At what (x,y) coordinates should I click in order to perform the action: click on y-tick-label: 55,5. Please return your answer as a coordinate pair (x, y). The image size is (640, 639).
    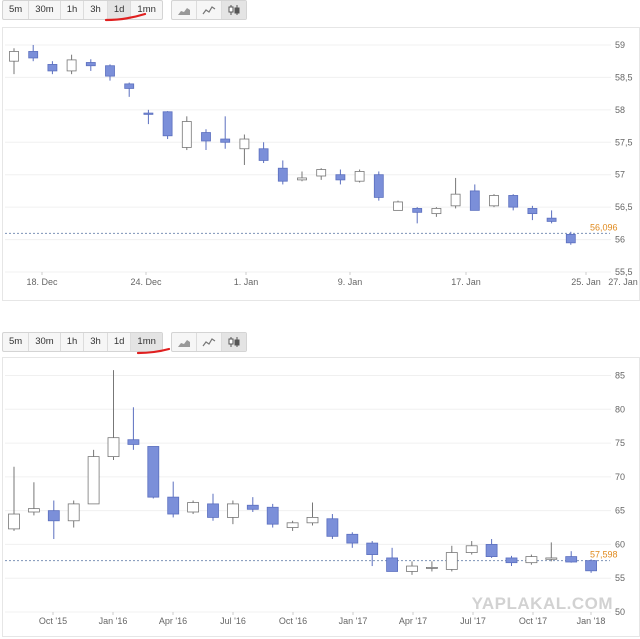
    Looking at the image, I should click on (624, 272).